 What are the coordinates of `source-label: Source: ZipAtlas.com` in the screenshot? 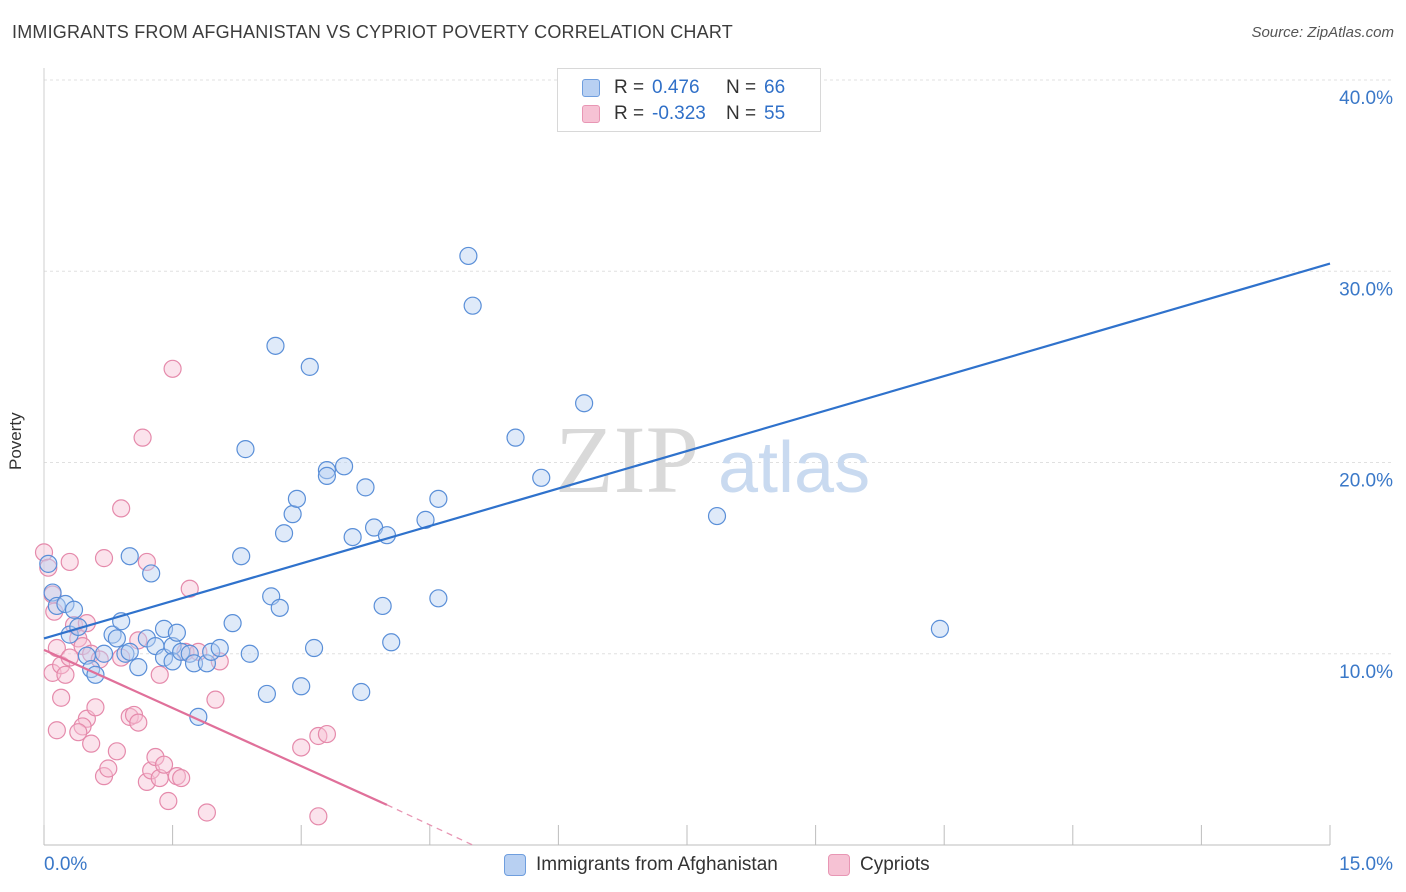 It's located at (1322, 32).